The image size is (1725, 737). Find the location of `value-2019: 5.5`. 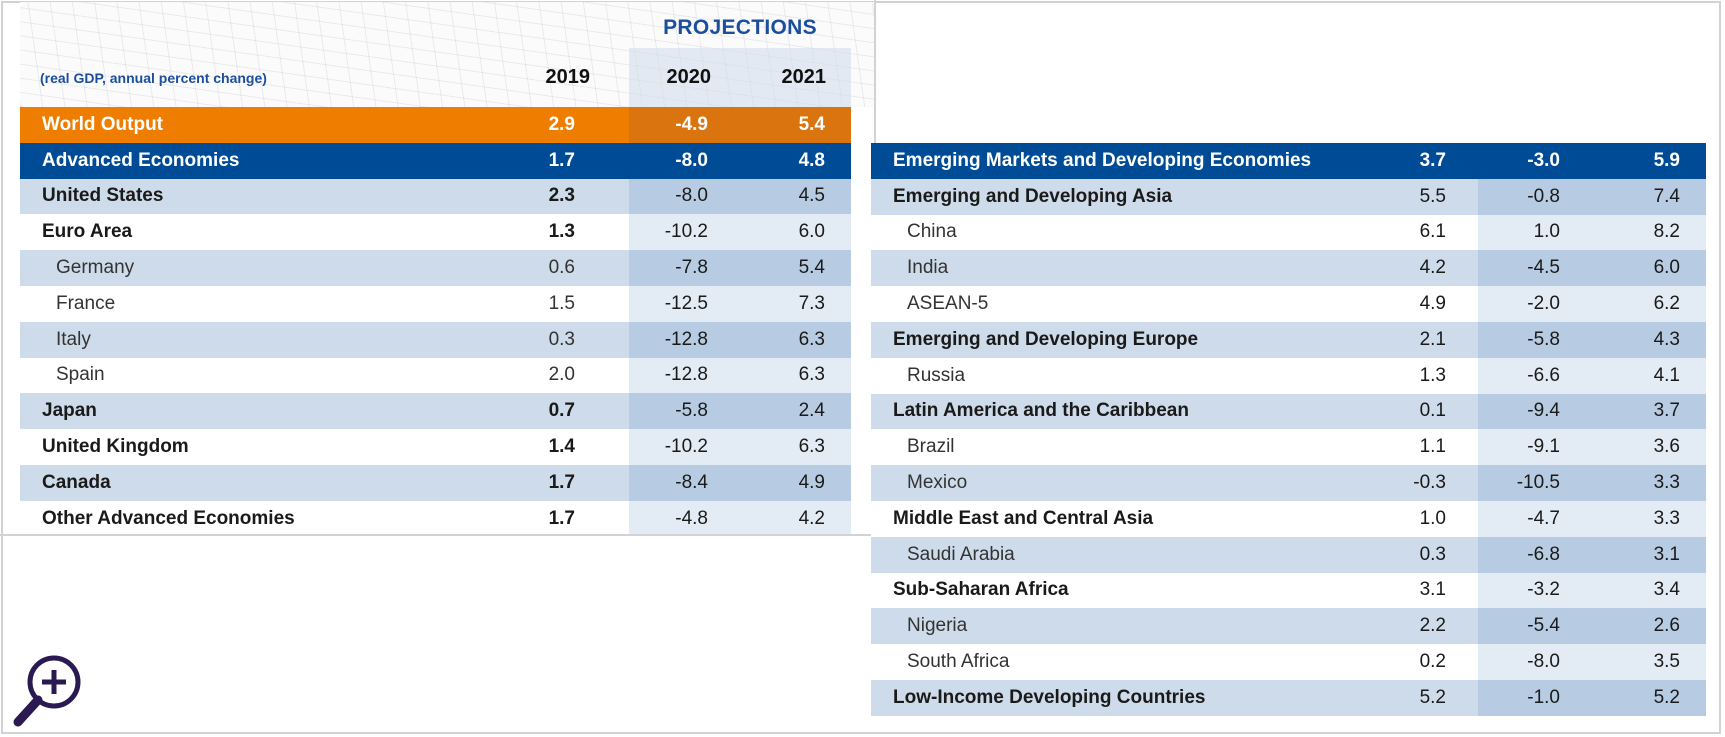

value-2019: 5.5 is located at coordinates (1422, 196).